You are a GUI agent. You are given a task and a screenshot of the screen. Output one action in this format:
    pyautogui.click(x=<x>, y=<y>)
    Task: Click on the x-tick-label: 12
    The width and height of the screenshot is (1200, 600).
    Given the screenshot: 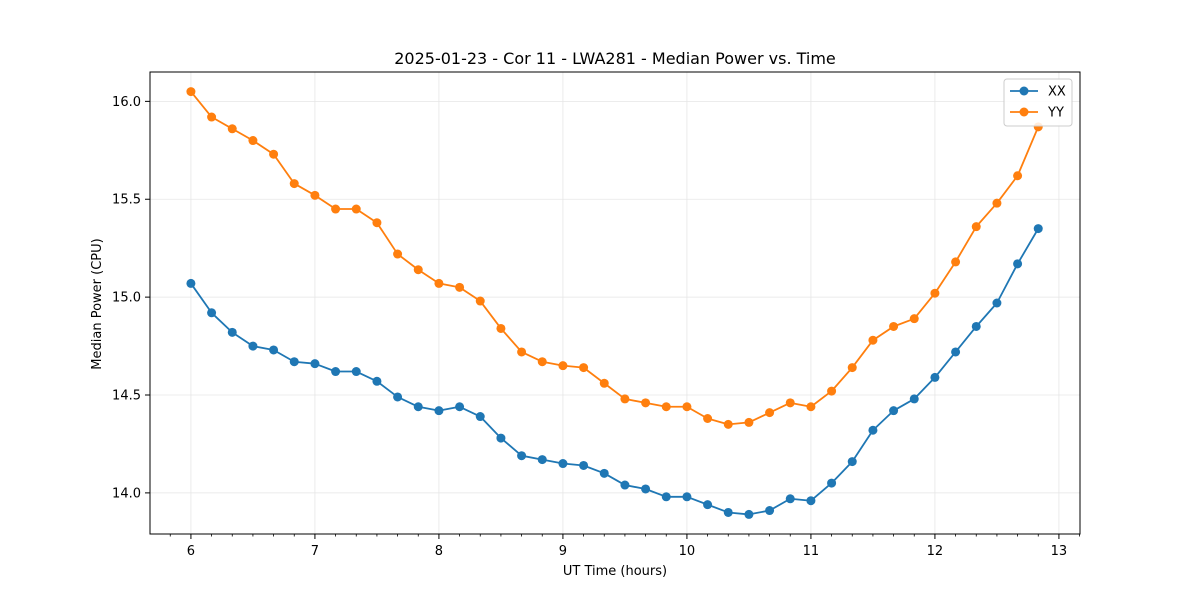 What is the action you would take?
    pyautogui.click(x=935, y=551)
    